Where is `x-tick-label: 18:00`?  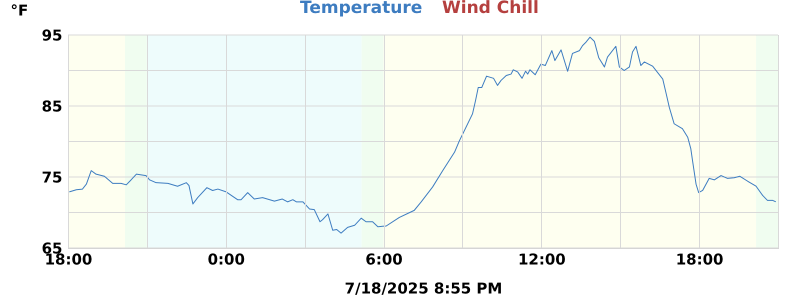 x-tick-label: 18:00 is located at coordinates (700, 259).